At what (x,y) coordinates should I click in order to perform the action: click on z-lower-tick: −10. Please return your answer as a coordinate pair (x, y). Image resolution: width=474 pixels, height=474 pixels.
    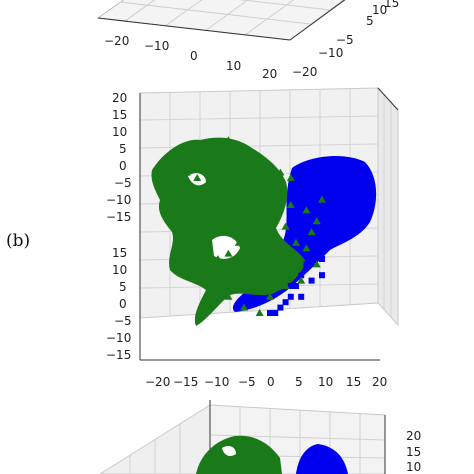
    Looking at the image, I should click on (118, 338).